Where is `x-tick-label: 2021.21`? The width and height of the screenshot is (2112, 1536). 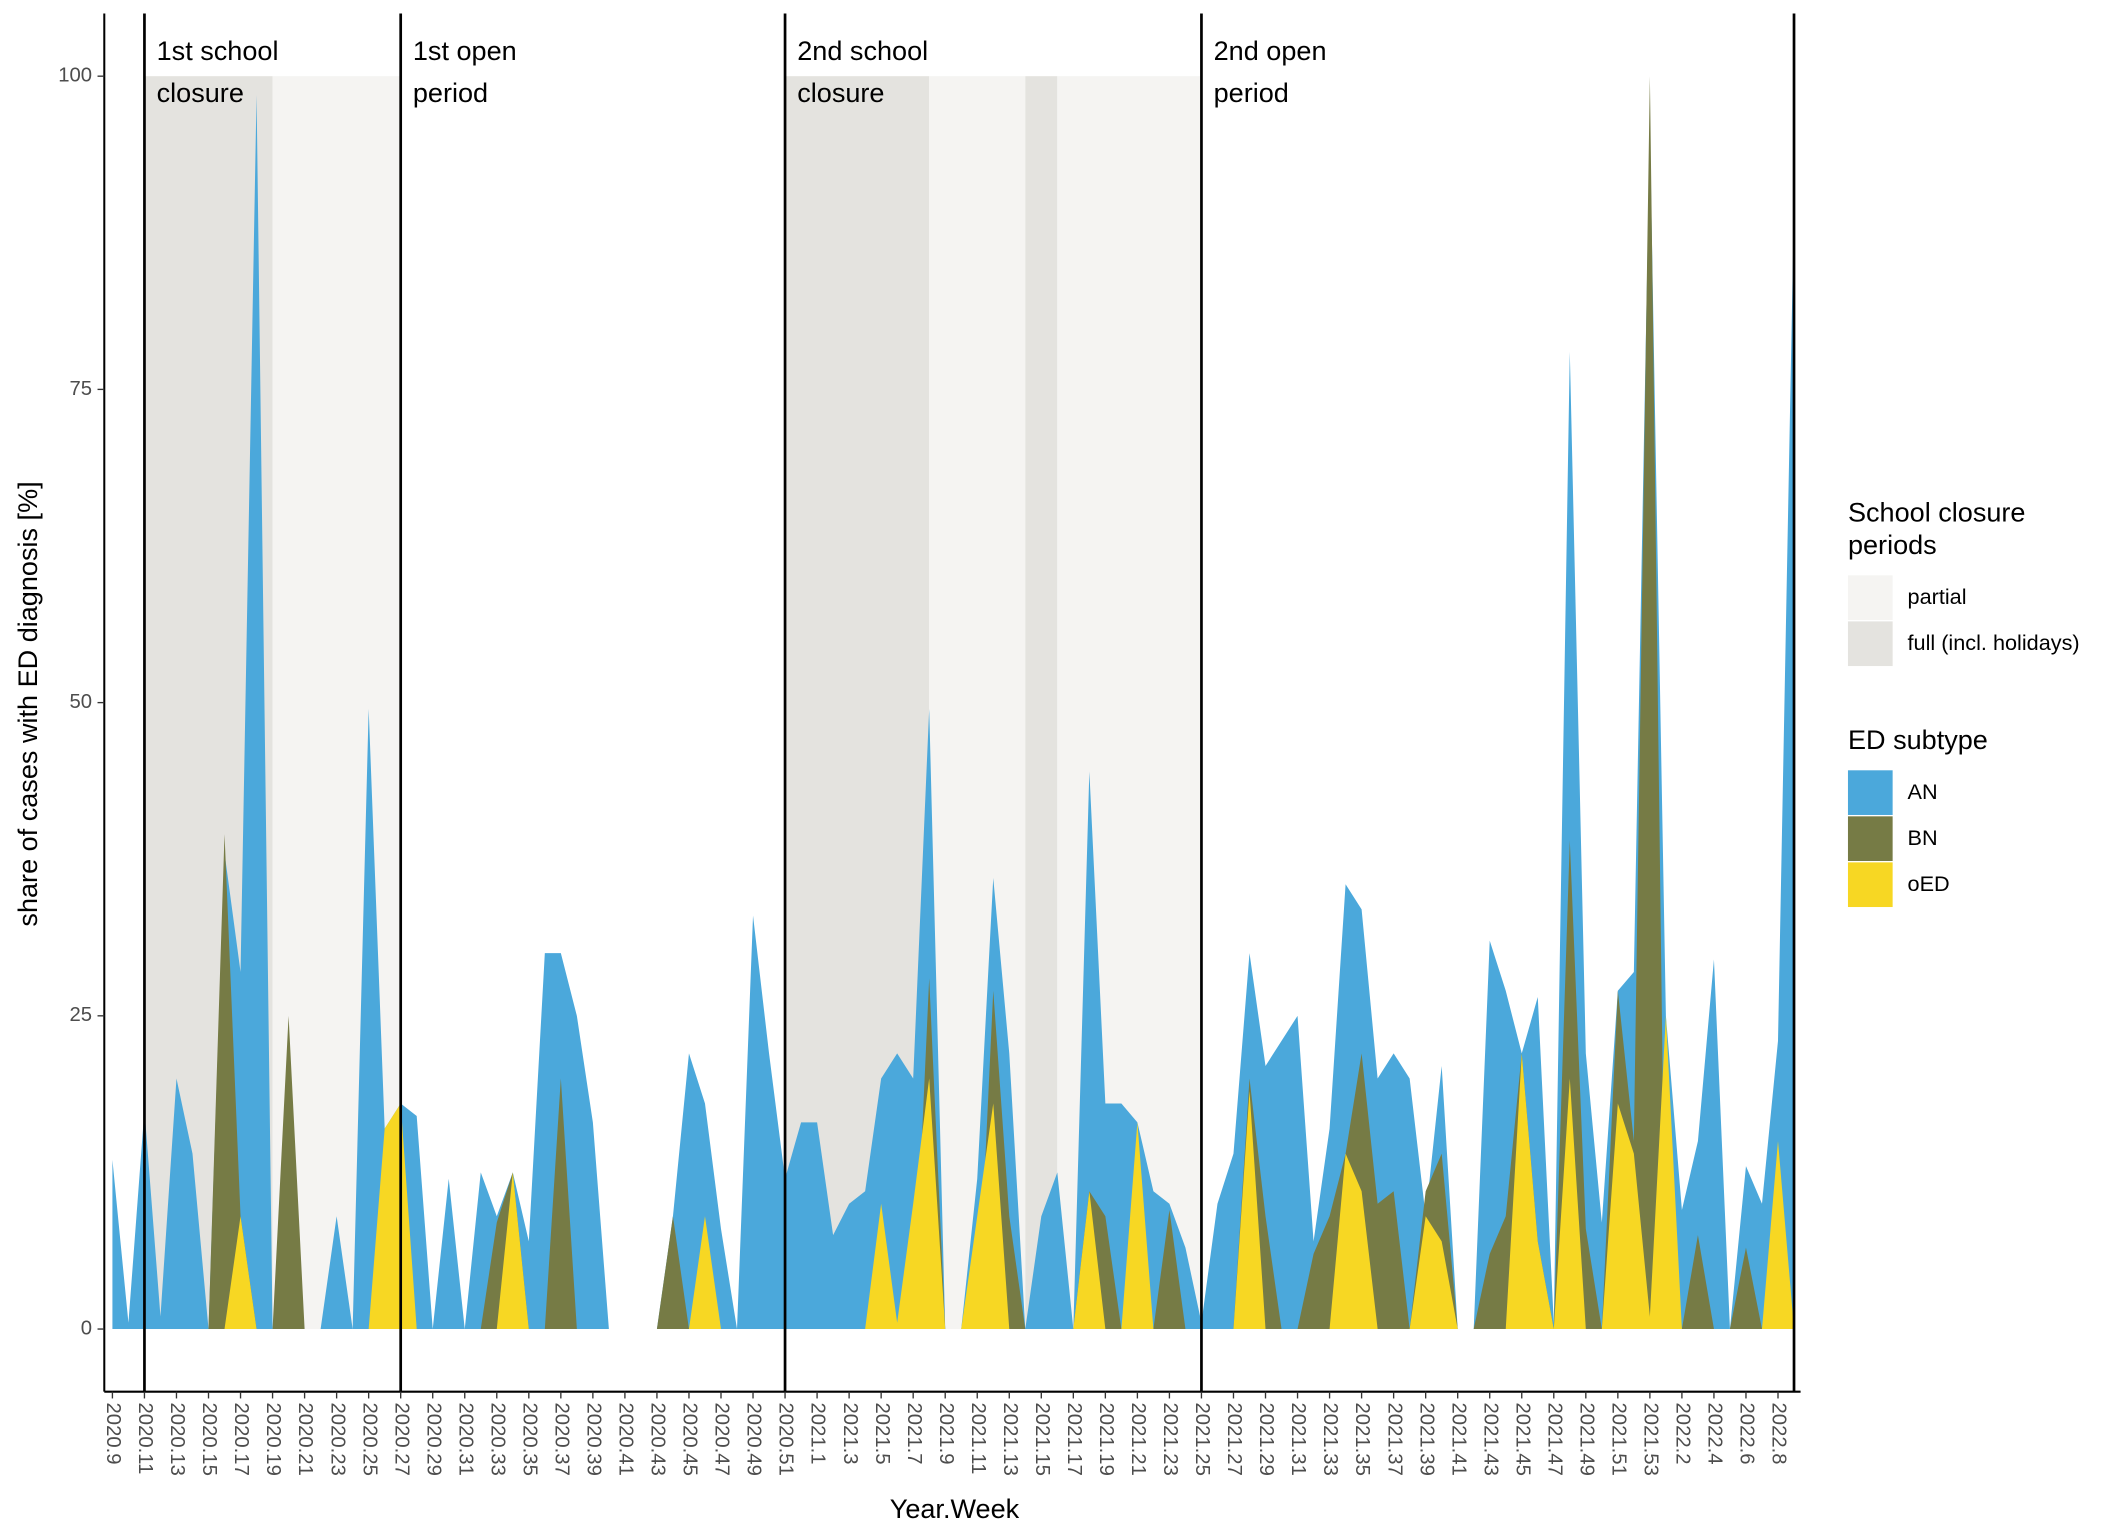 x-tick-label: 2021.21 is located at coordinates (1138, 1439).